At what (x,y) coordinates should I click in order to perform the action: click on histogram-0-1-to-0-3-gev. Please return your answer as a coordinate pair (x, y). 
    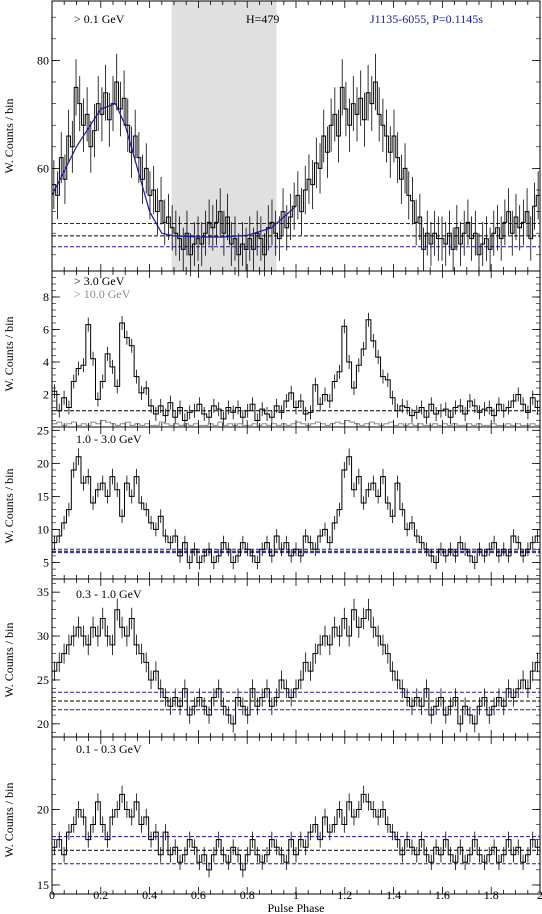
    Looking at the image, I should click on (296, 832).